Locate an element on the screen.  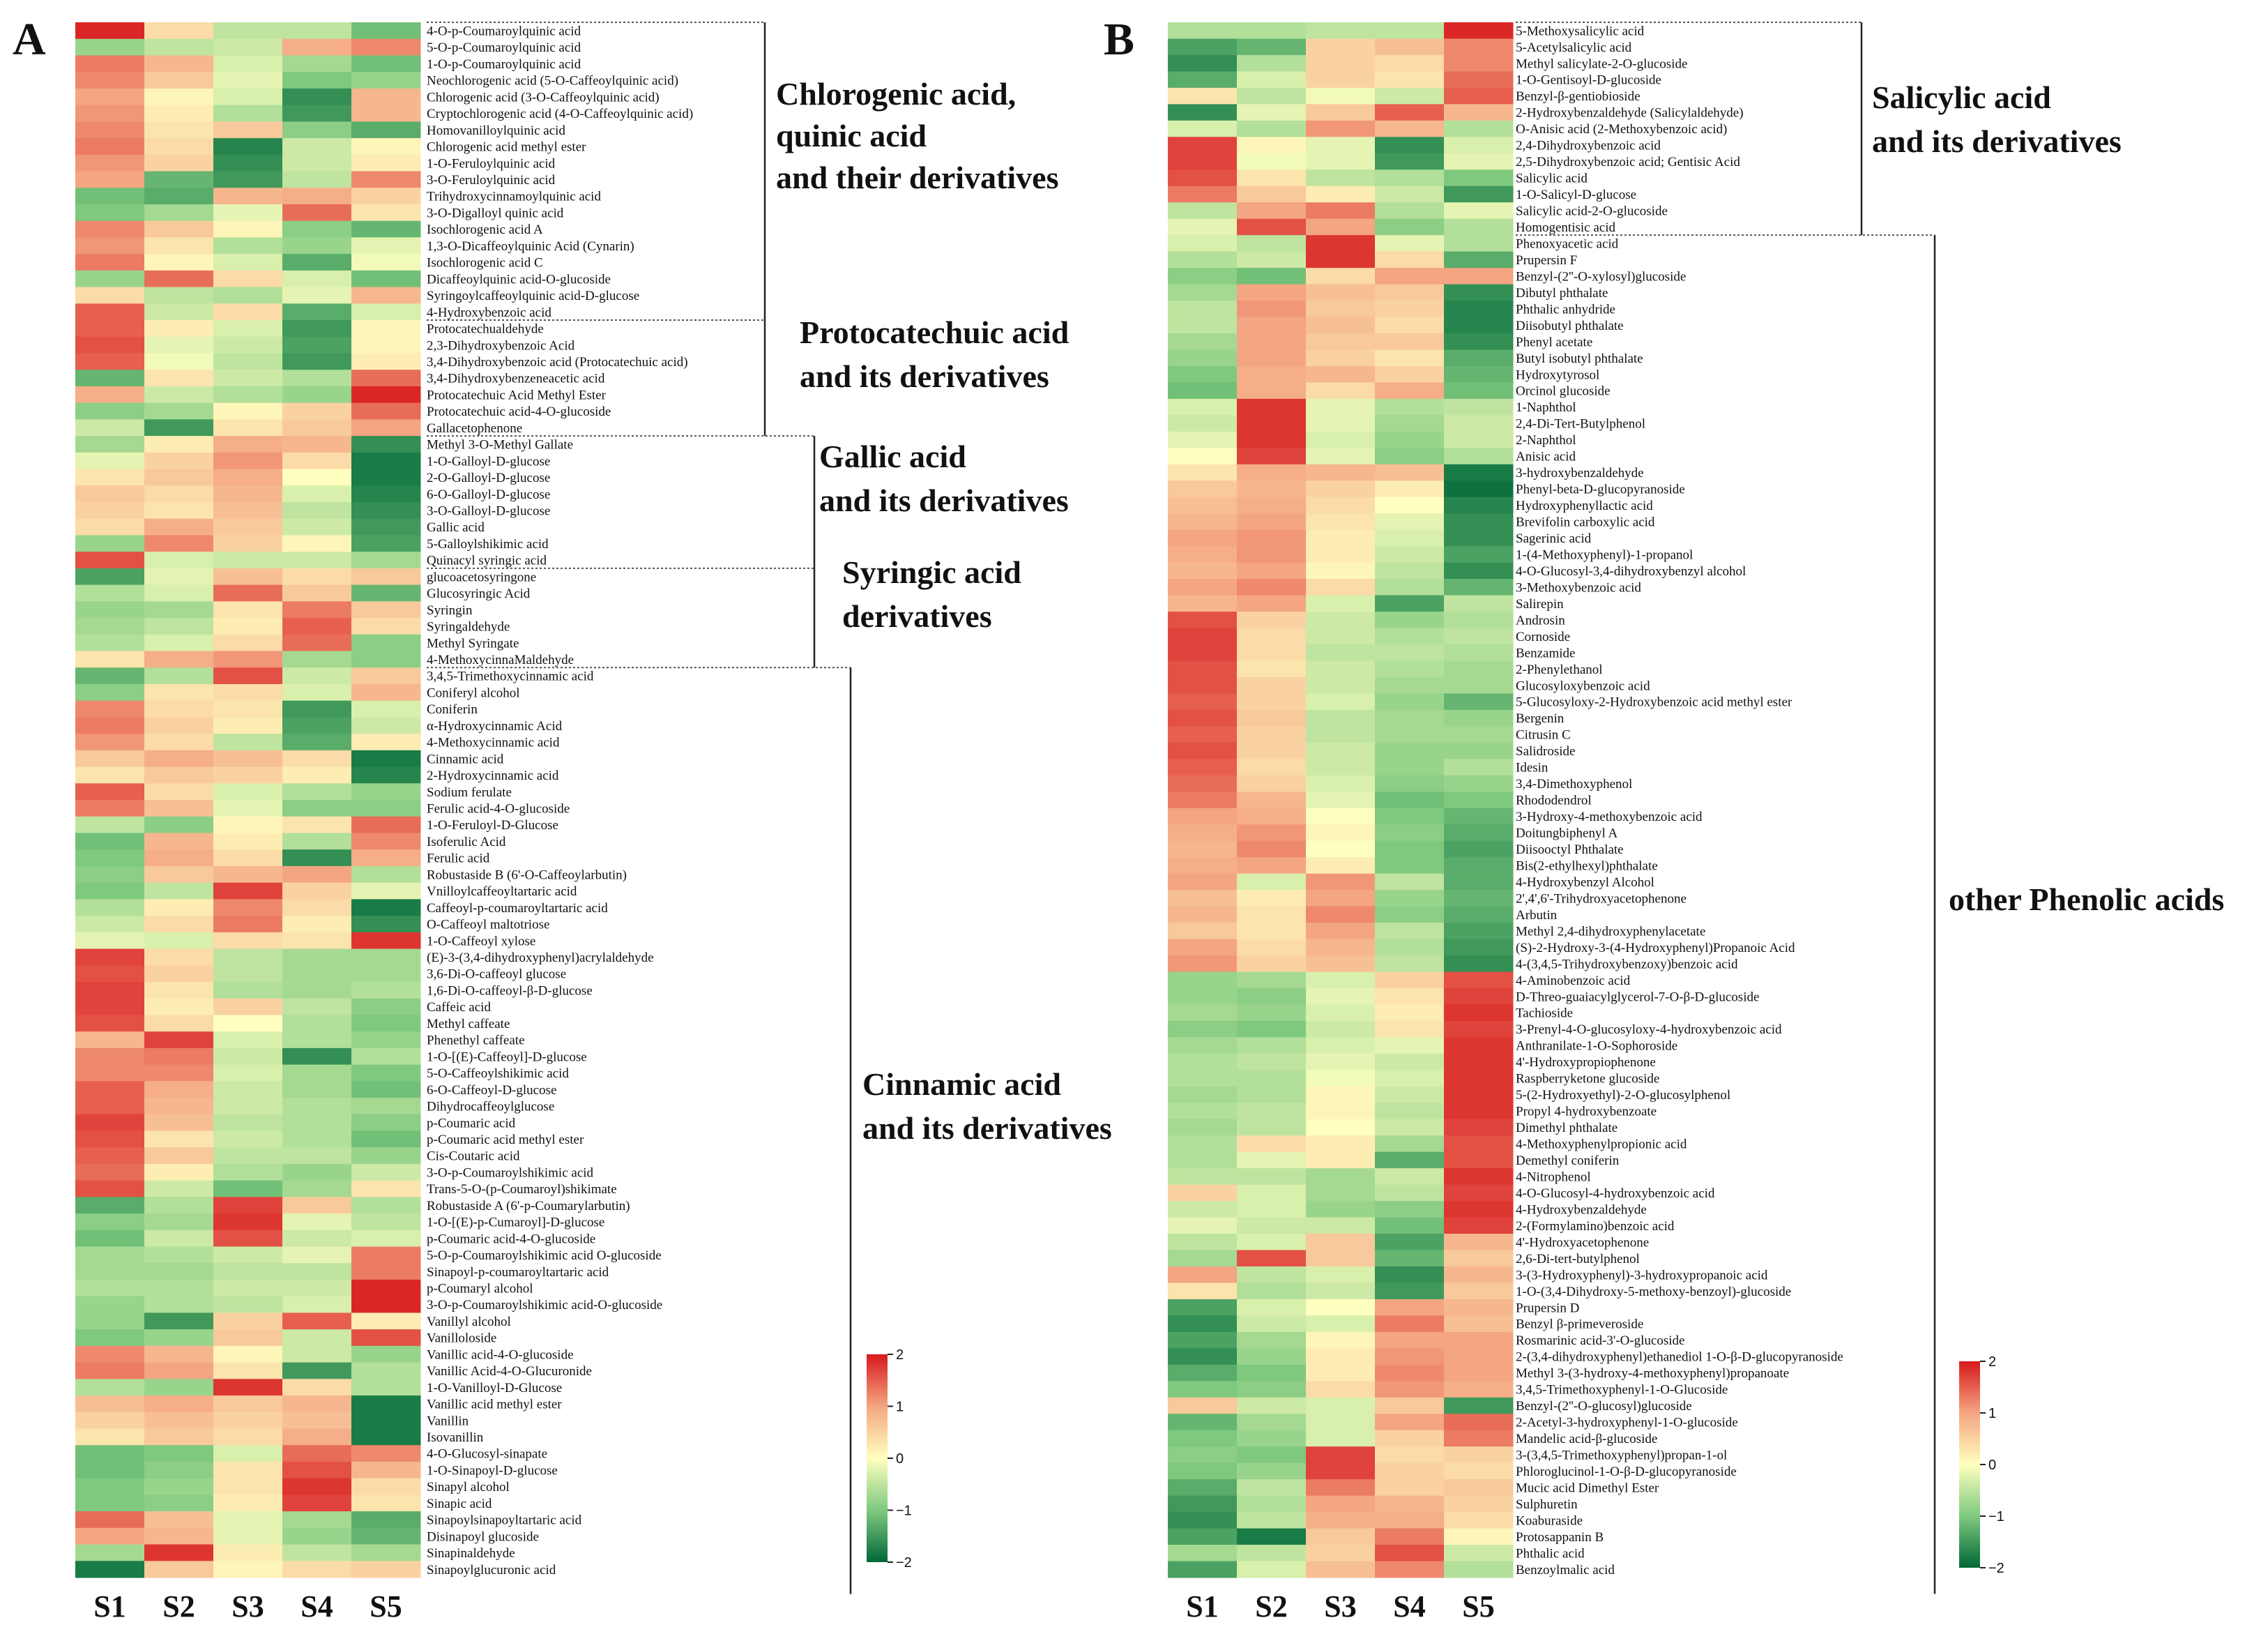
row-label: Quinacyl syringic acid is located at coordinates (487, 561).